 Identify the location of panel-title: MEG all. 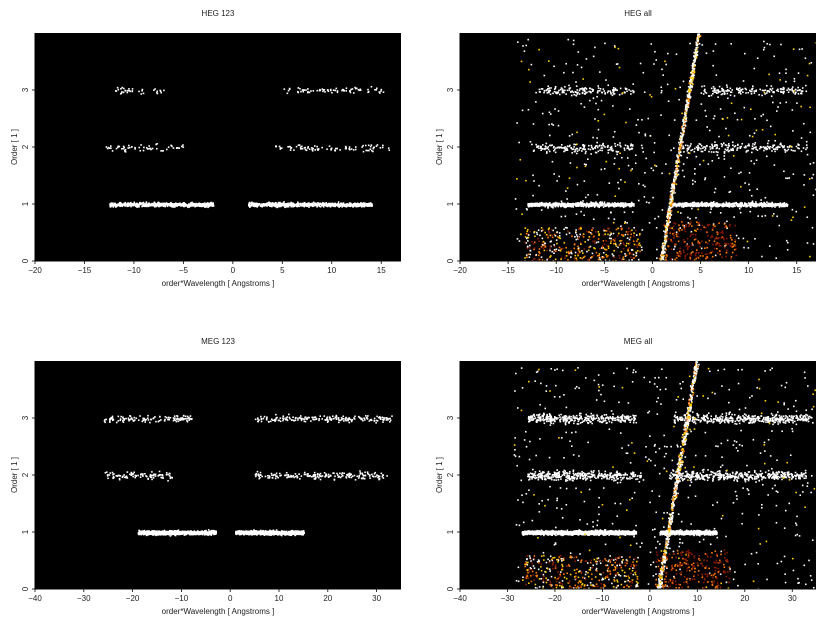
(638, 341).